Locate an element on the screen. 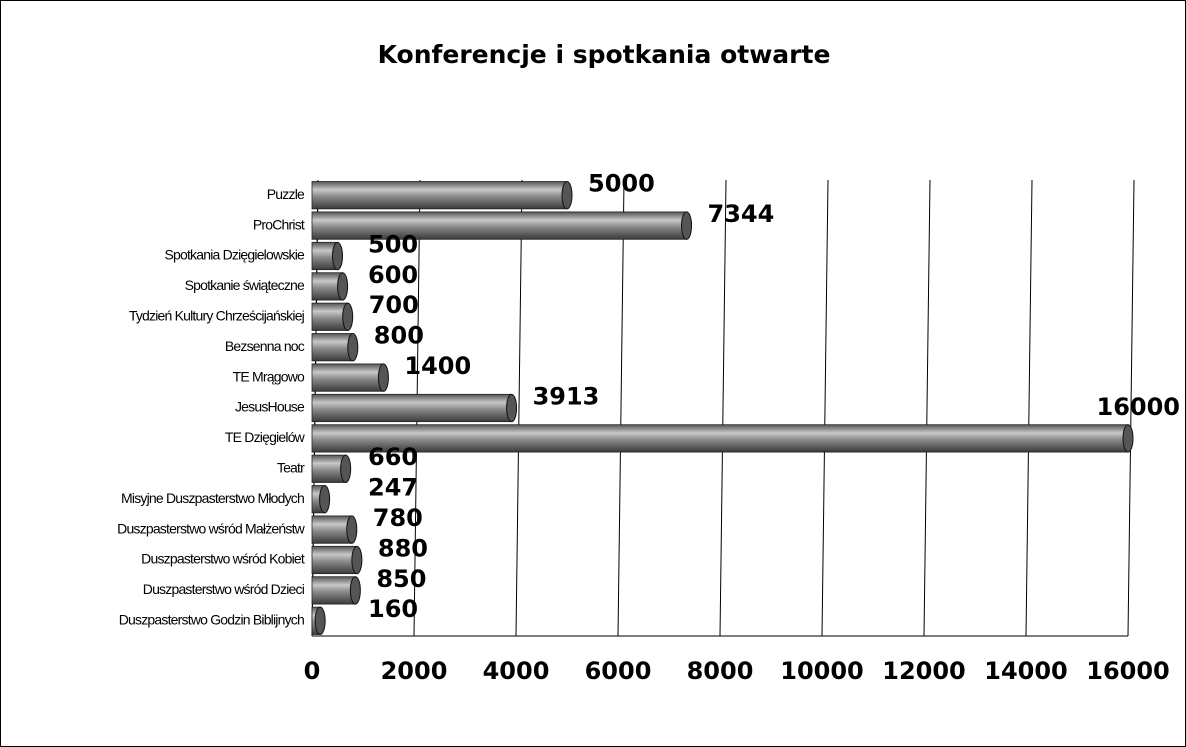  y-tick-label: Duszpasterstwo Godzin Biblijnych is located at coordinates (211, 620).